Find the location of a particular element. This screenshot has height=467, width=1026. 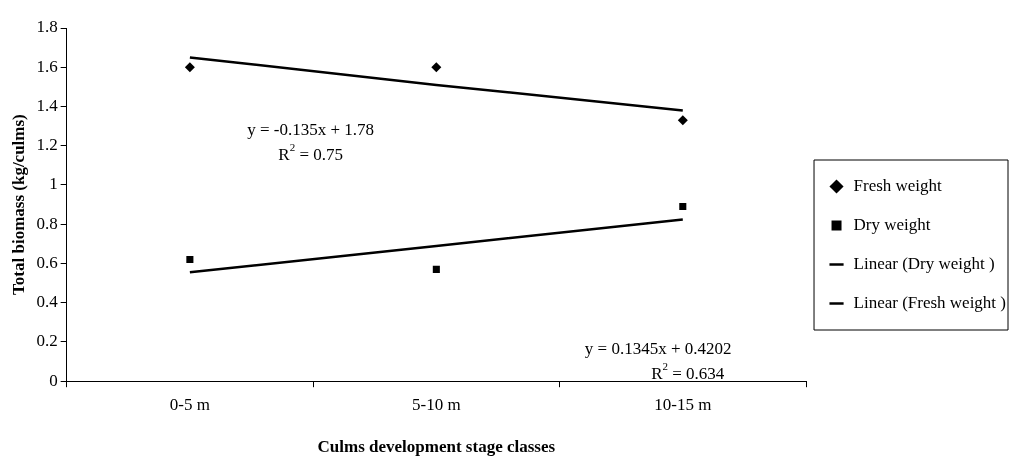

x-tick-label: 10-15 m is located at coordinates (683, 404).